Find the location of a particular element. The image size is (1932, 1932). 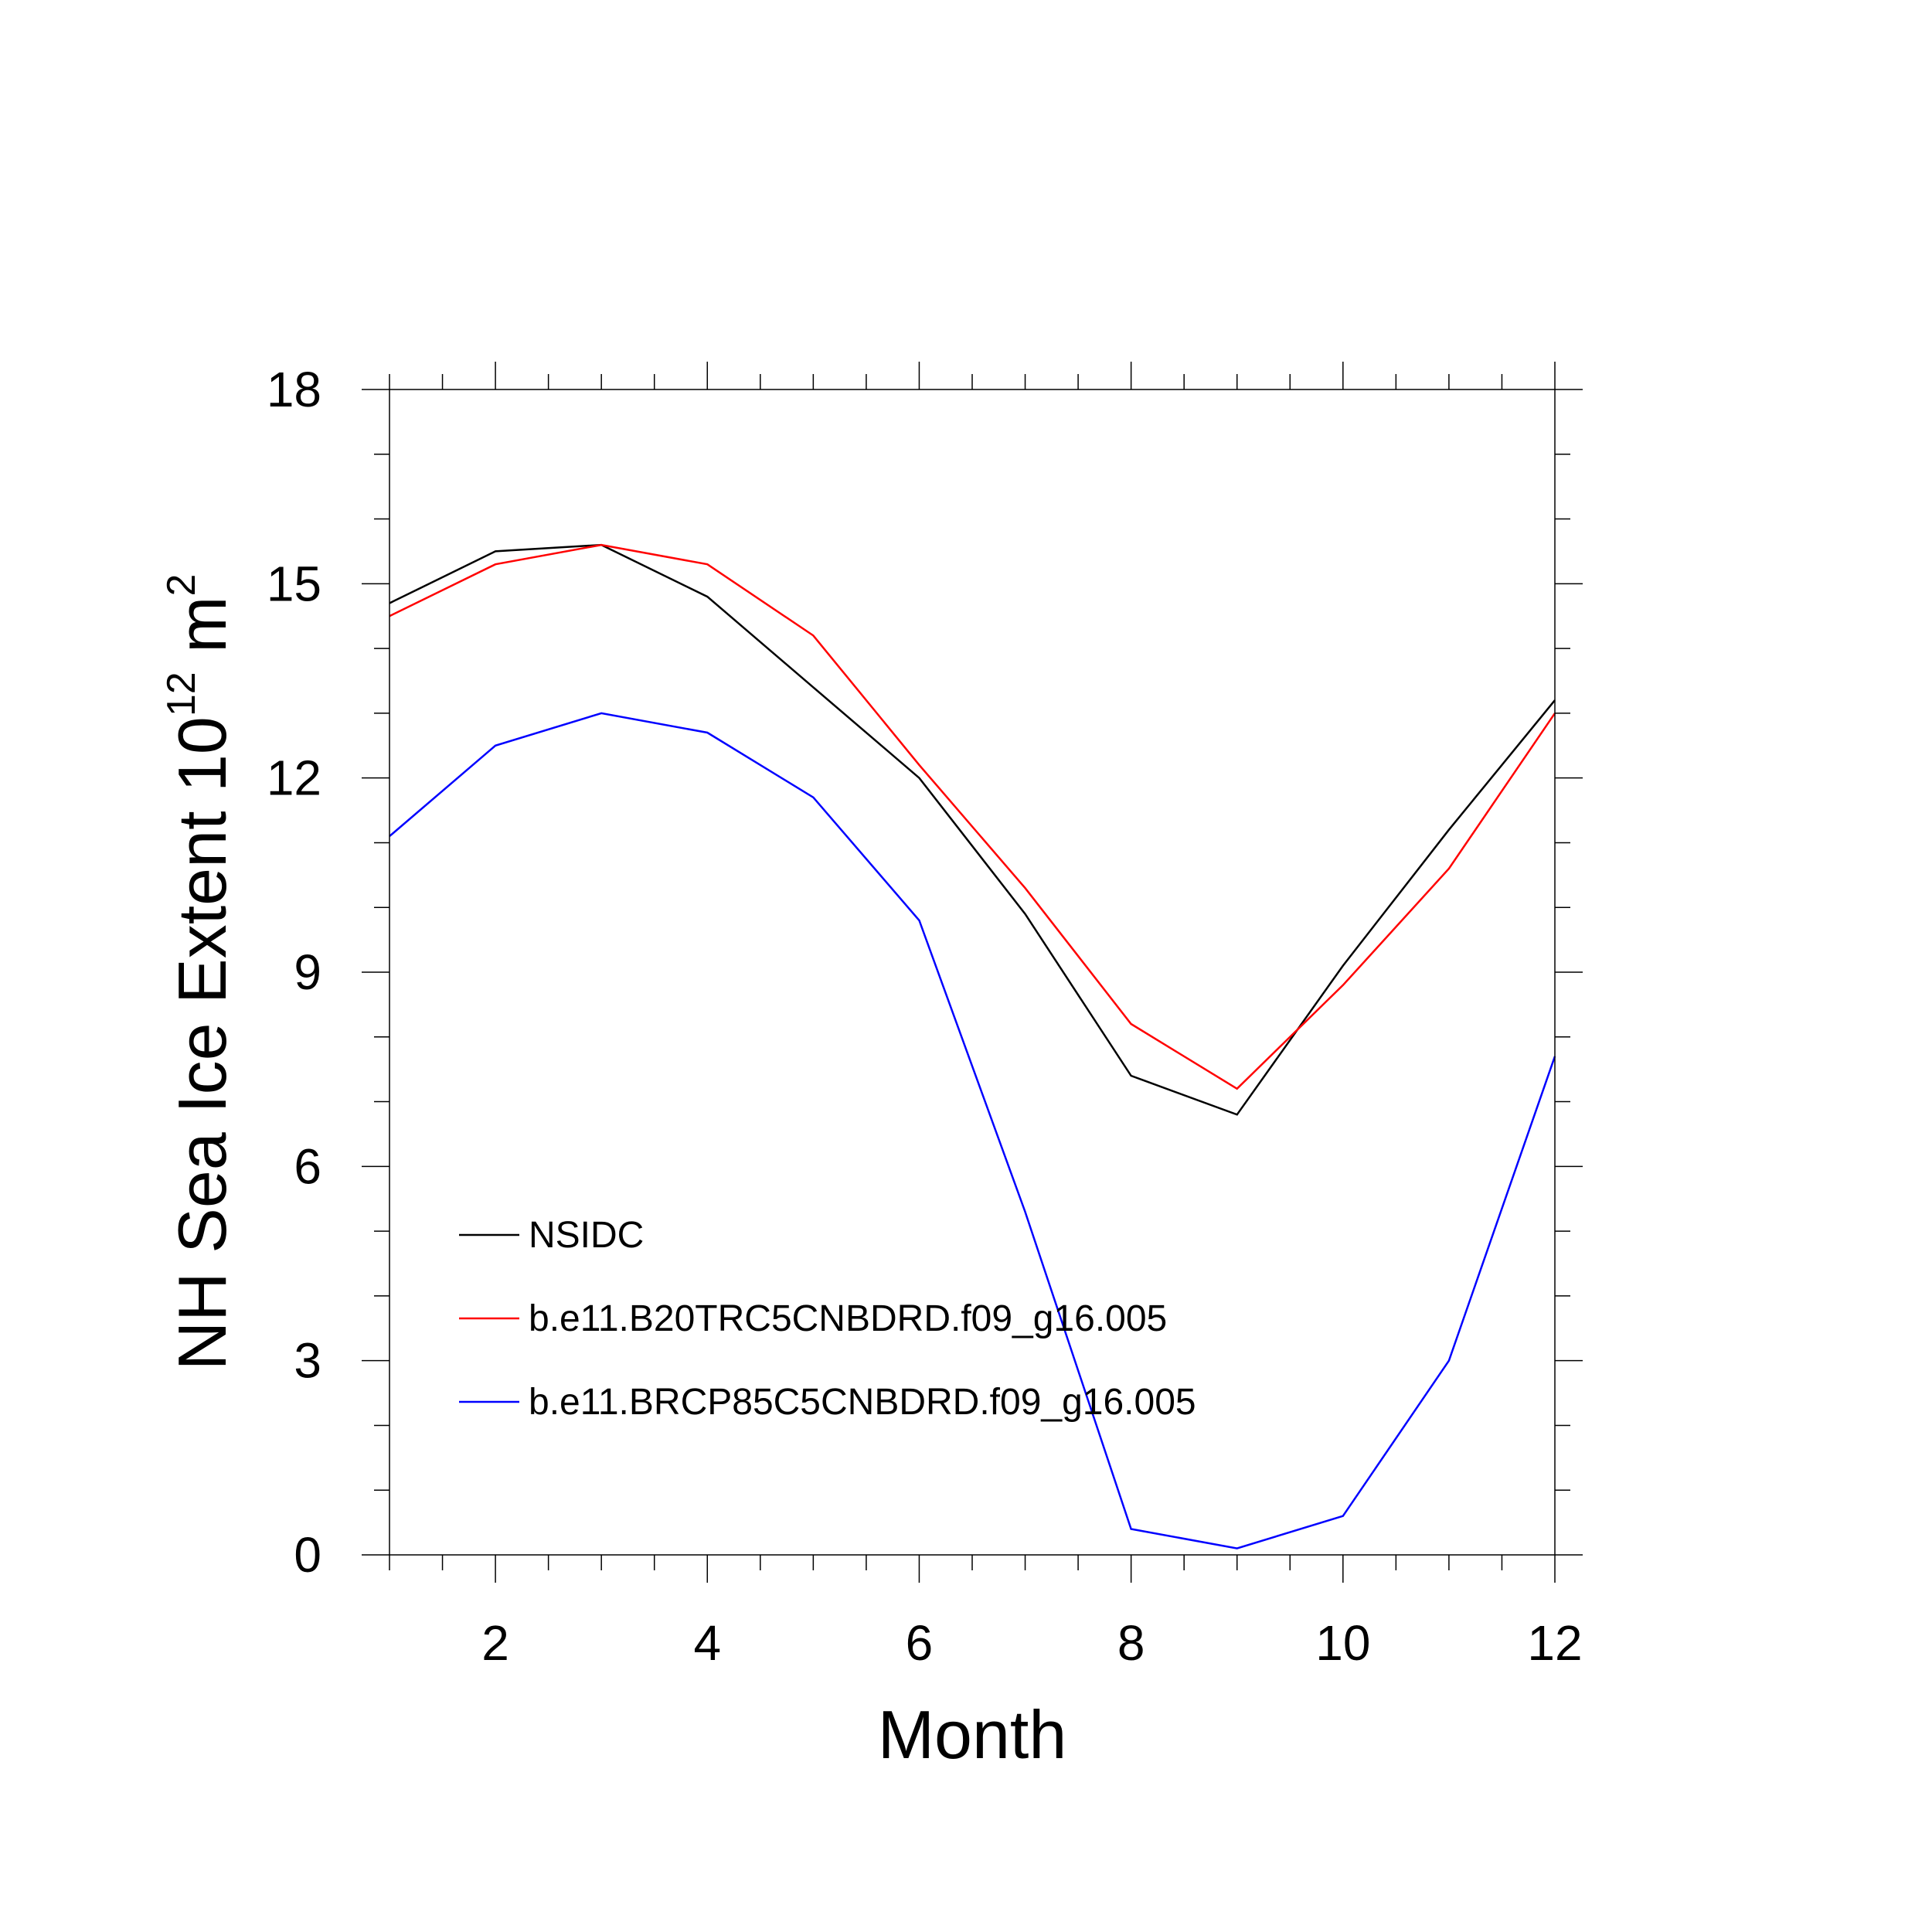

y-tick-label: 9 is located at coordinates (307, 972).